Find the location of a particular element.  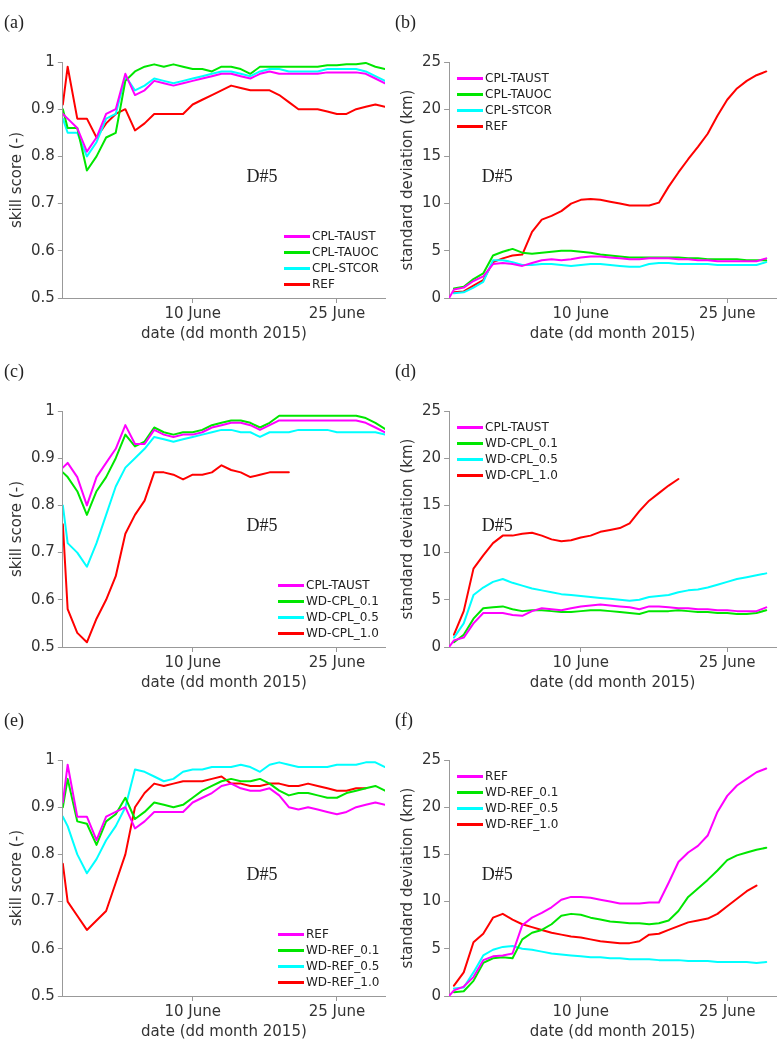

text: (a) is located at coordinates (14, 22).